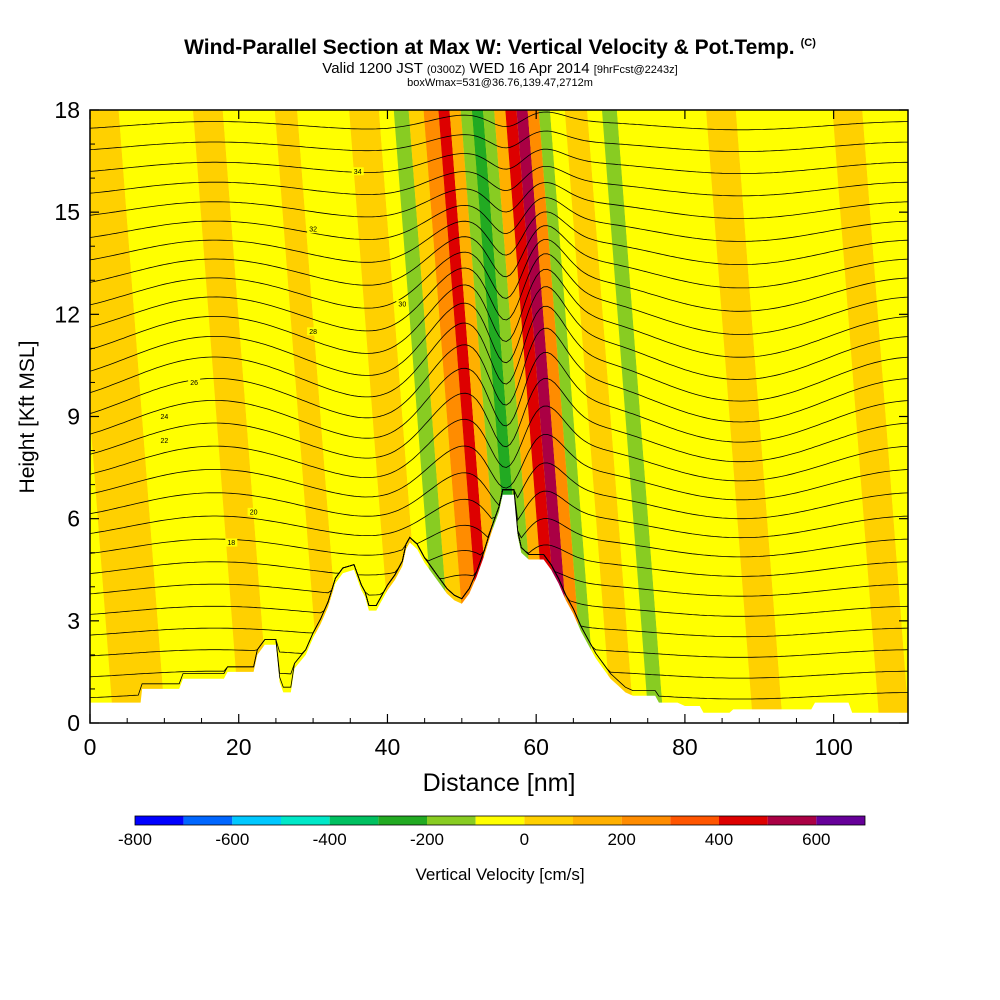 Image resolution: width=1000 pixels, height=1000 pixels. I want to click on x-tick-label: 40, so click(388, 747).